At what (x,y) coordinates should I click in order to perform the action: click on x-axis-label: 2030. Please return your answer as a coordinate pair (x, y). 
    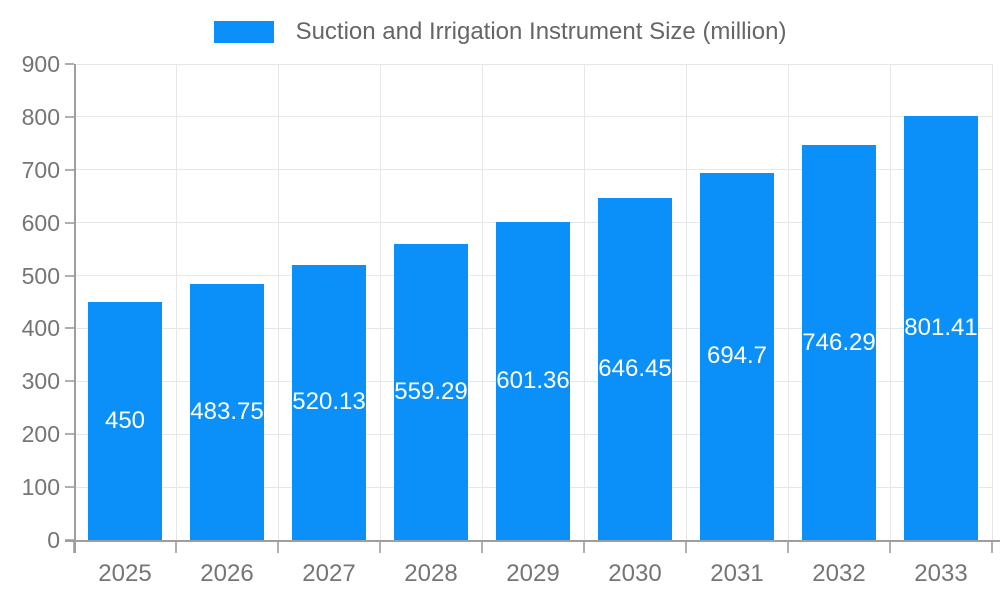
    Looking at the image, I should click on (635, 573).